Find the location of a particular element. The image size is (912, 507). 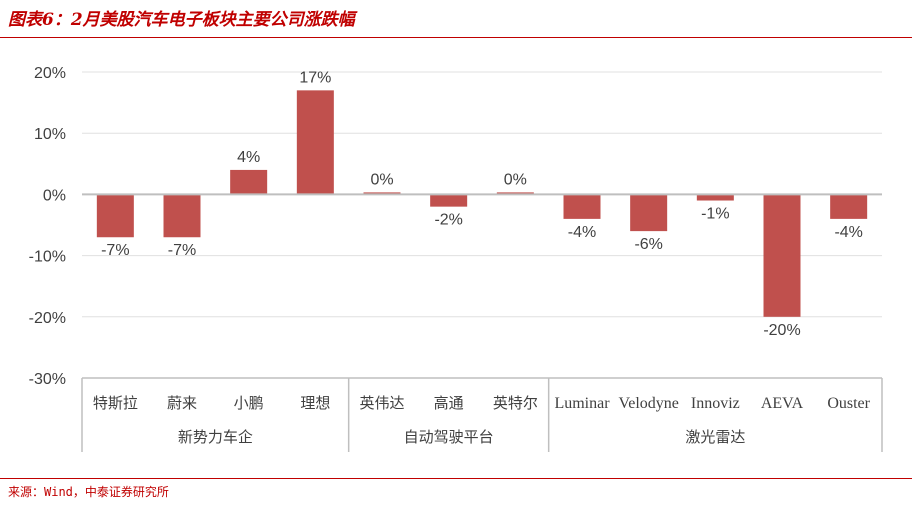

data-label: 4% is located at coordinates (248, 157).